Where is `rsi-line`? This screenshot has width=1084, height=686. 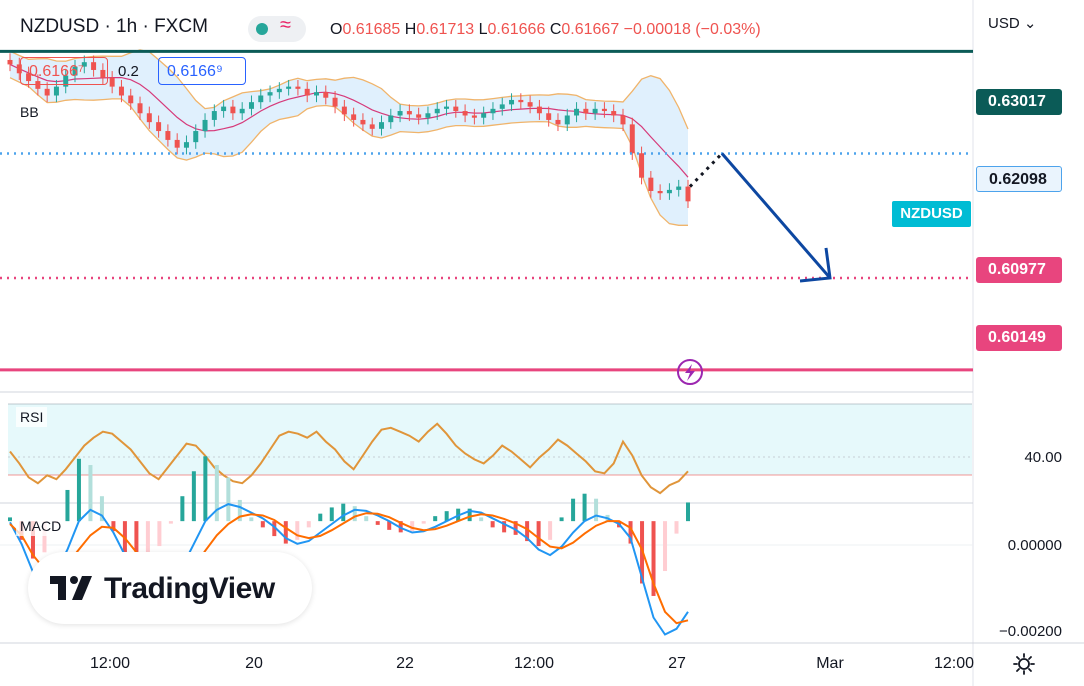 rsi-line is located at coordinates (349, 458).